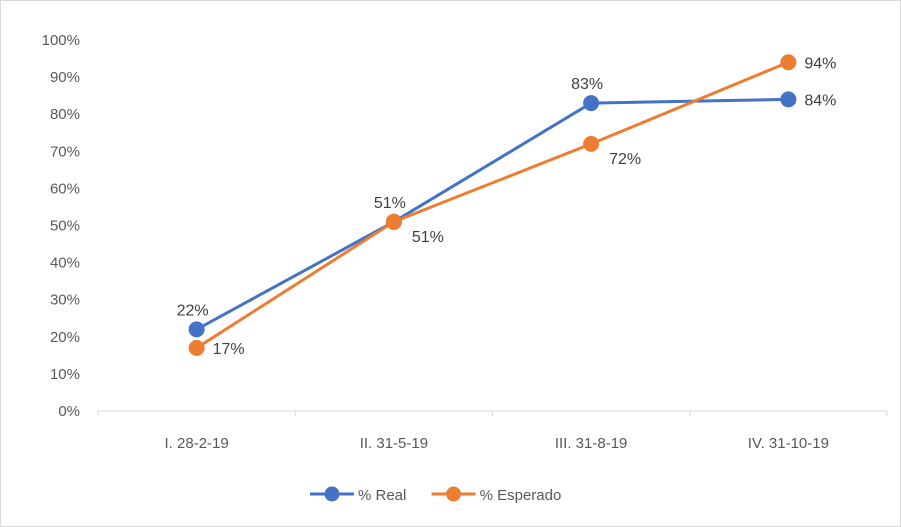 The image size is (901, 527). Describe the element at coordinates (521, 495) in the screenshot. I see `legend-label: % Esperado` at that location.